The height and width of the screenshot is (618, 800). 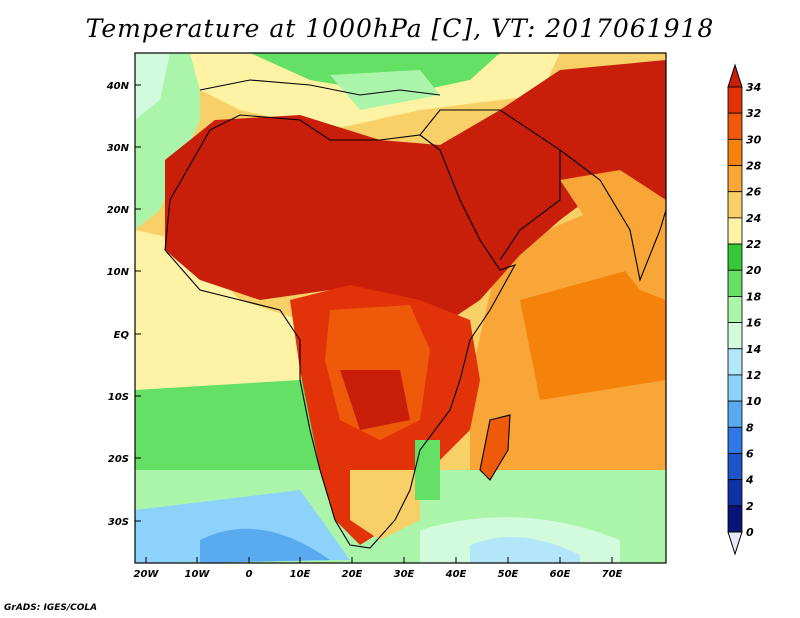 What do you see at coordinates (754, 401) in the screenshot?
I see `colorbar-label: 10` at bounding box center [754, 401].